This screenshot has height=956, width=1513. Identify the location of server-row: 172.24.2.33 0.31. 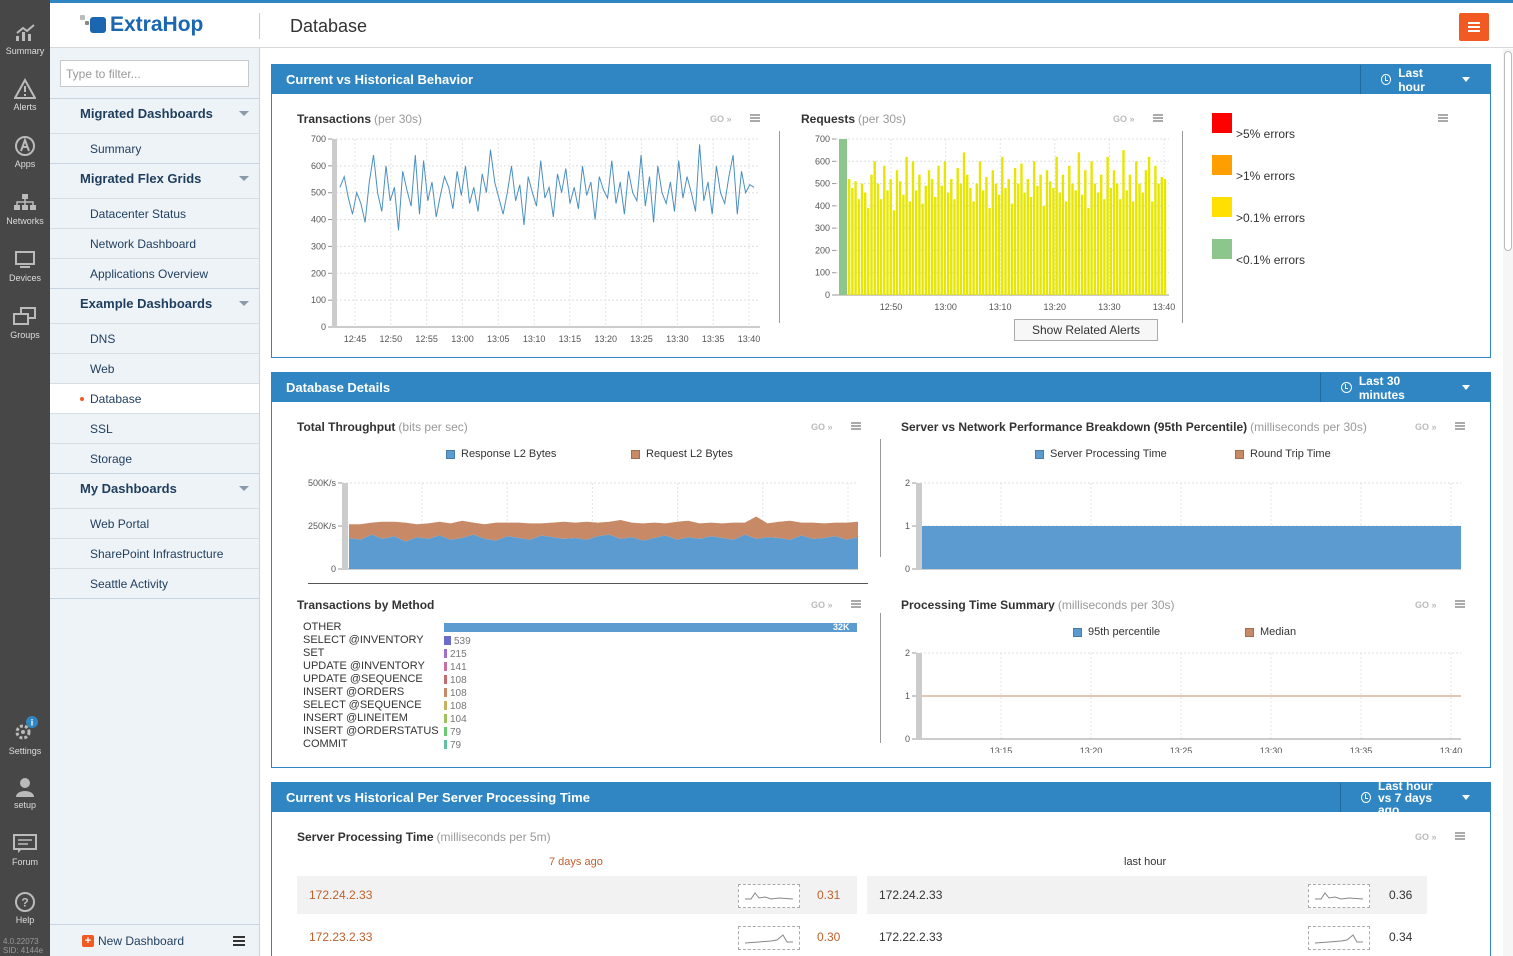
(577, 895).